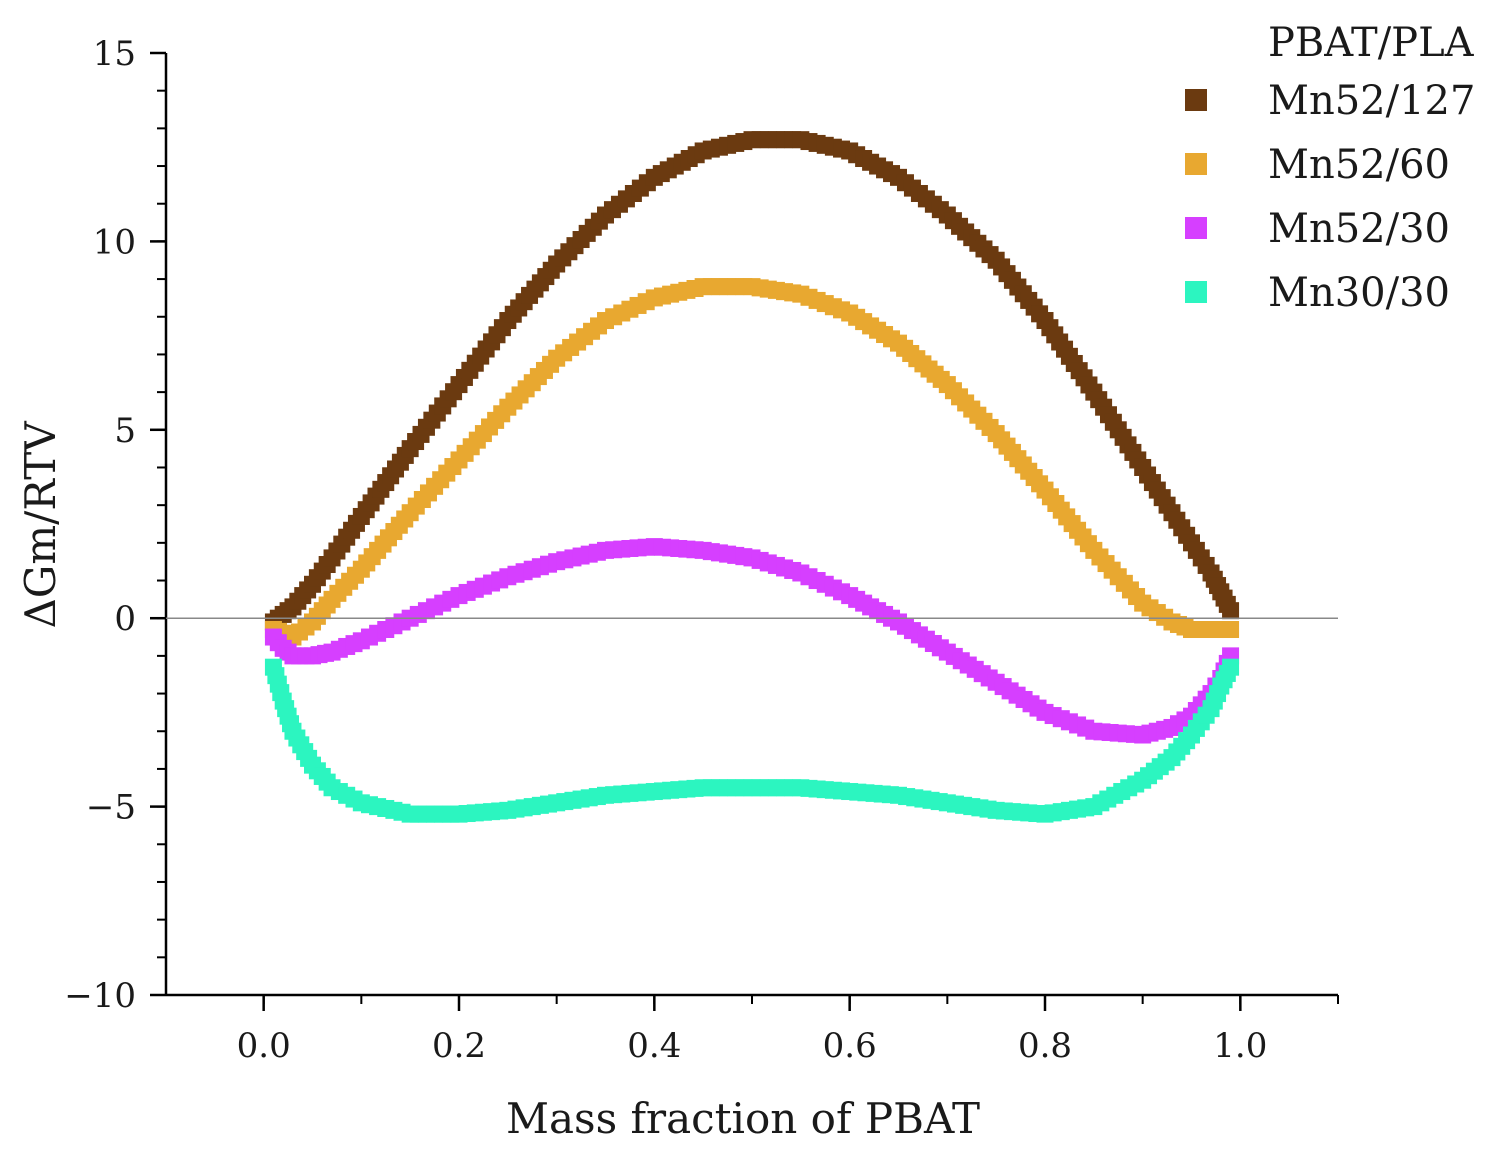  Describe the element at coordinates (1240, 1046) in the screenshot. I see `x-tick-label: 1.0` at that location.